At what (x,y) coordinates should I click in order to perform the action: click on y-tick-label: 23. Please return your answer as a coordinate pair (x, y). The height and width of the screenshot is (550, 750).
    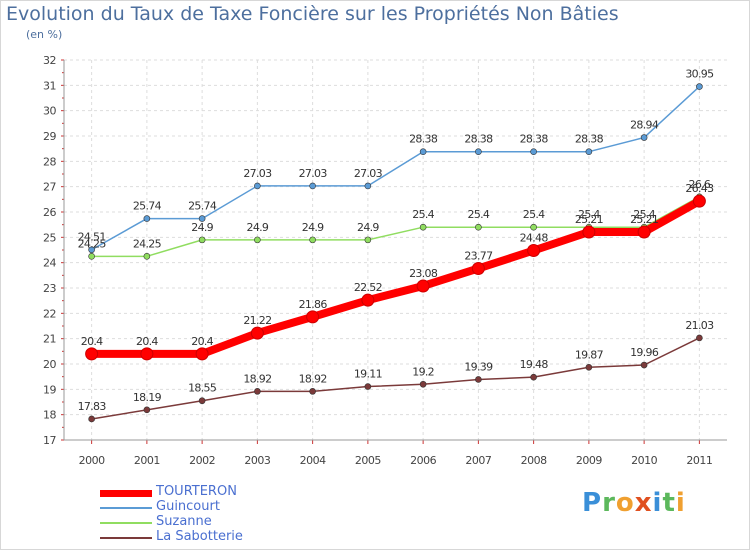
    Looking at the image, I should click on (49, 288).